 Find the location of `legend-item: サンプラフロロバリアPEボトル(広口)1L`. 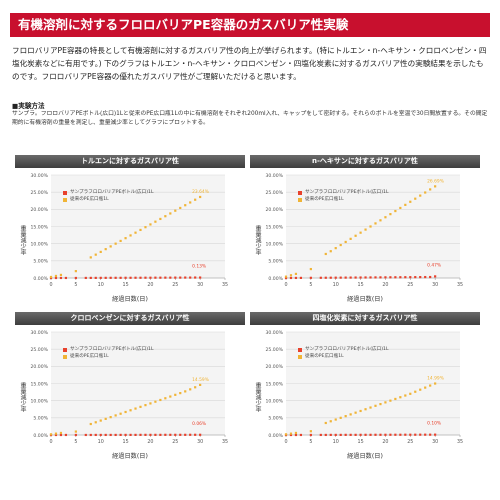

legend-item: サンプラフロロバリアPEボトル(広口)1L is located at coordinates (343, 192).